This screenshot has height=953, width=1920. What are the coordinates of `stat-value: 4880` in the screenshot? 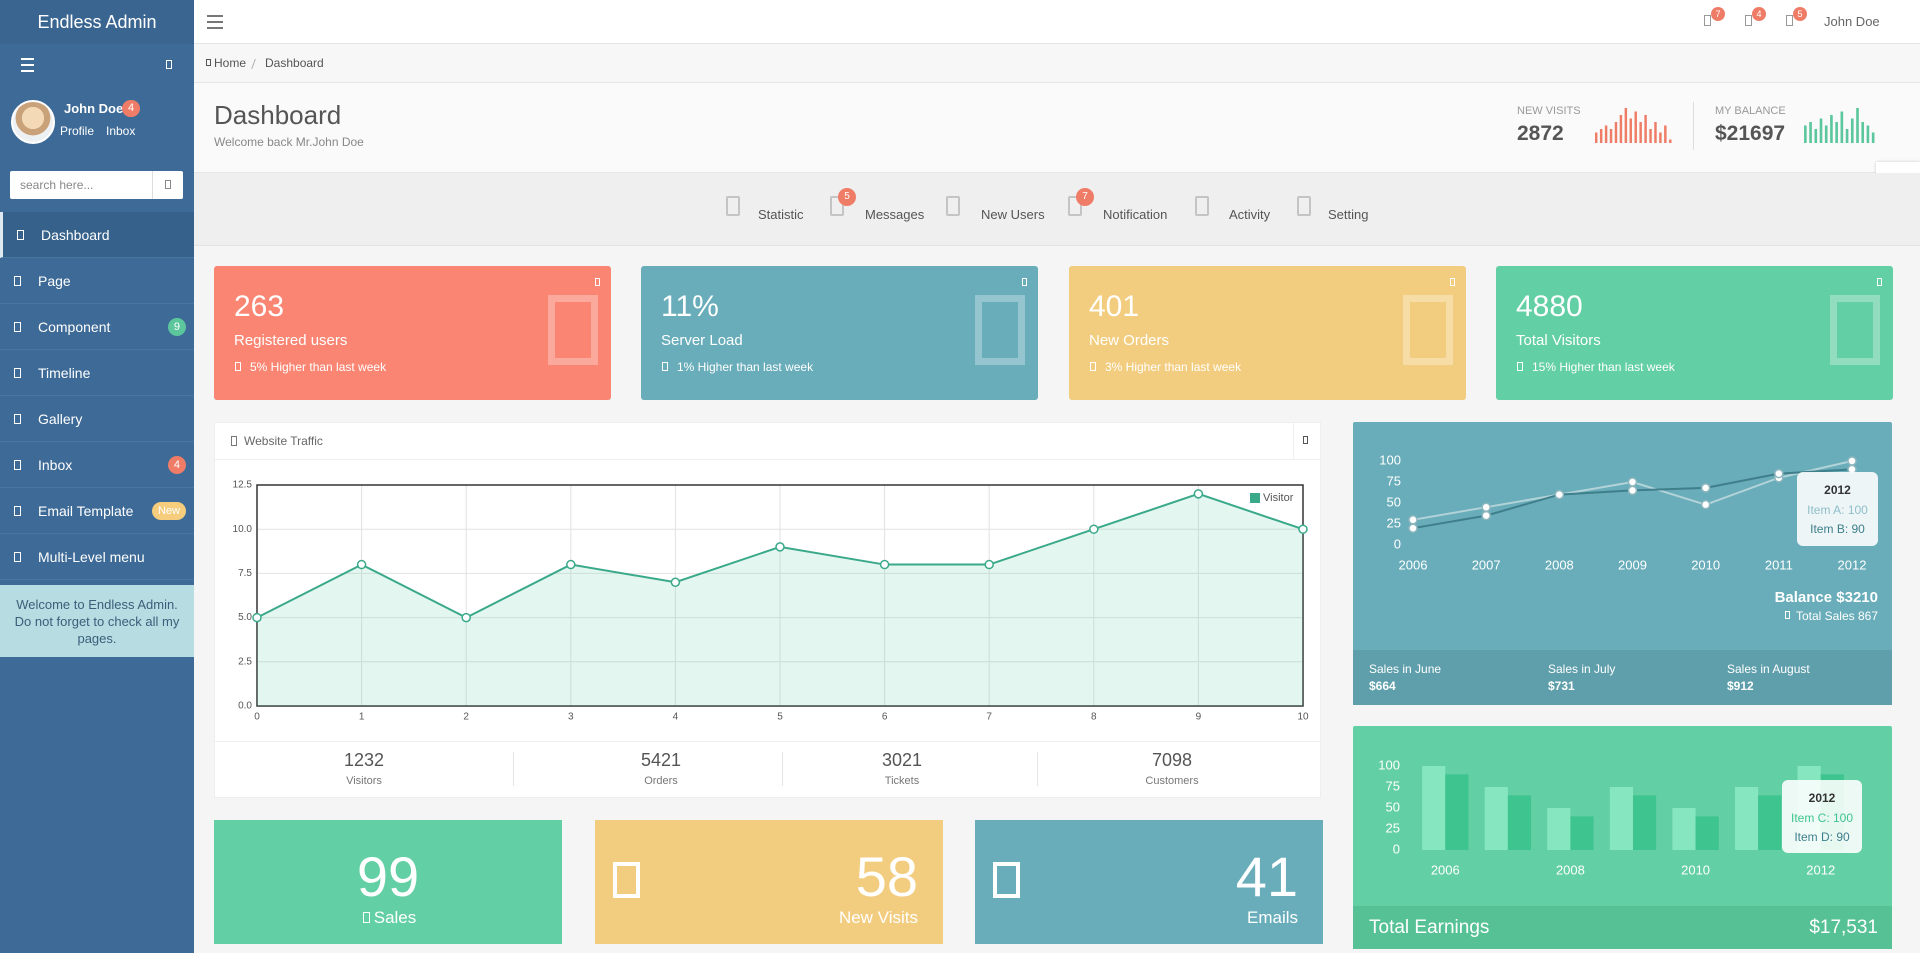 It's located at (1549, 306).